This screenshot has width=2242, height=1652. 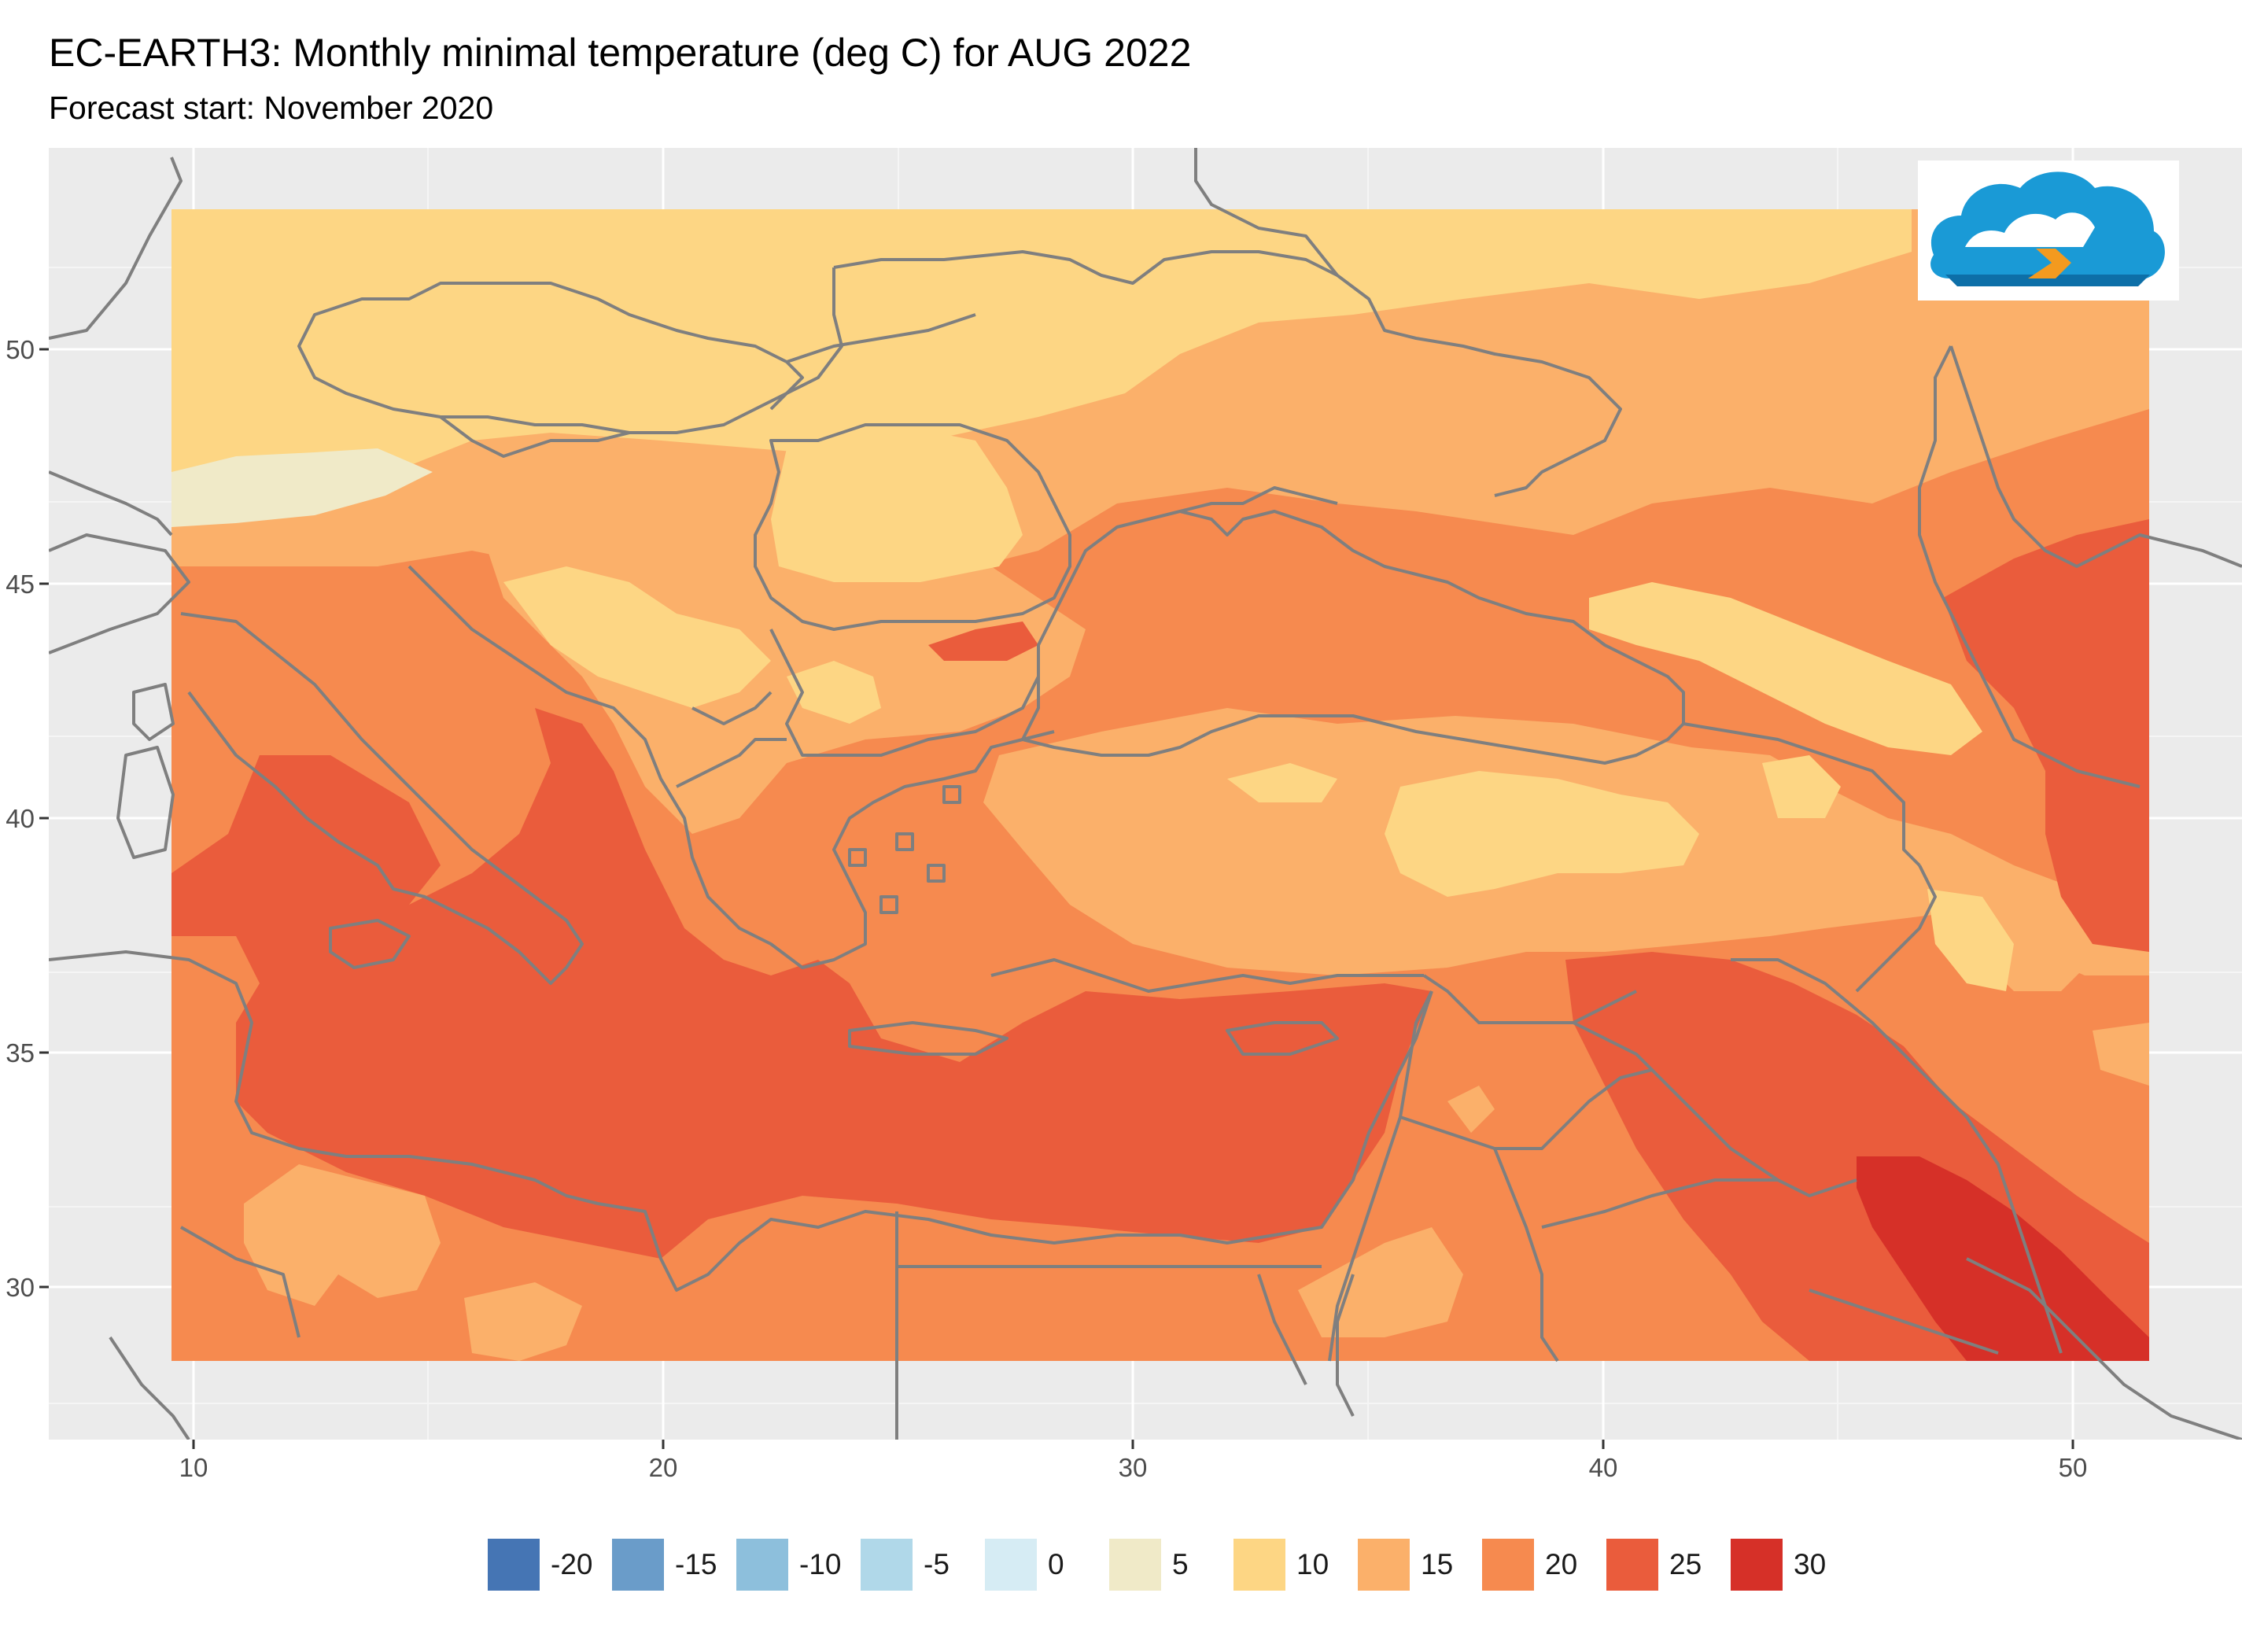 I want to click on field-10-anatolia-w, so click(x=1282, y=782).